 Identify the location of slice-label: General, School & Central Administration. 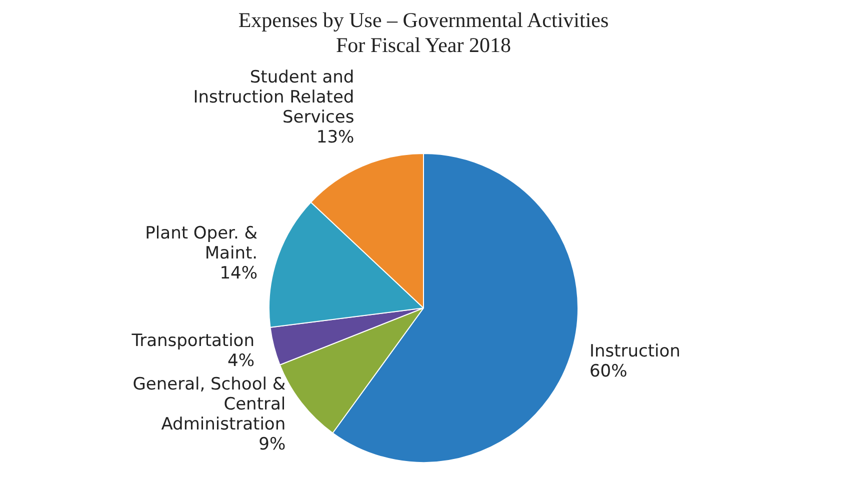
(209, 404).